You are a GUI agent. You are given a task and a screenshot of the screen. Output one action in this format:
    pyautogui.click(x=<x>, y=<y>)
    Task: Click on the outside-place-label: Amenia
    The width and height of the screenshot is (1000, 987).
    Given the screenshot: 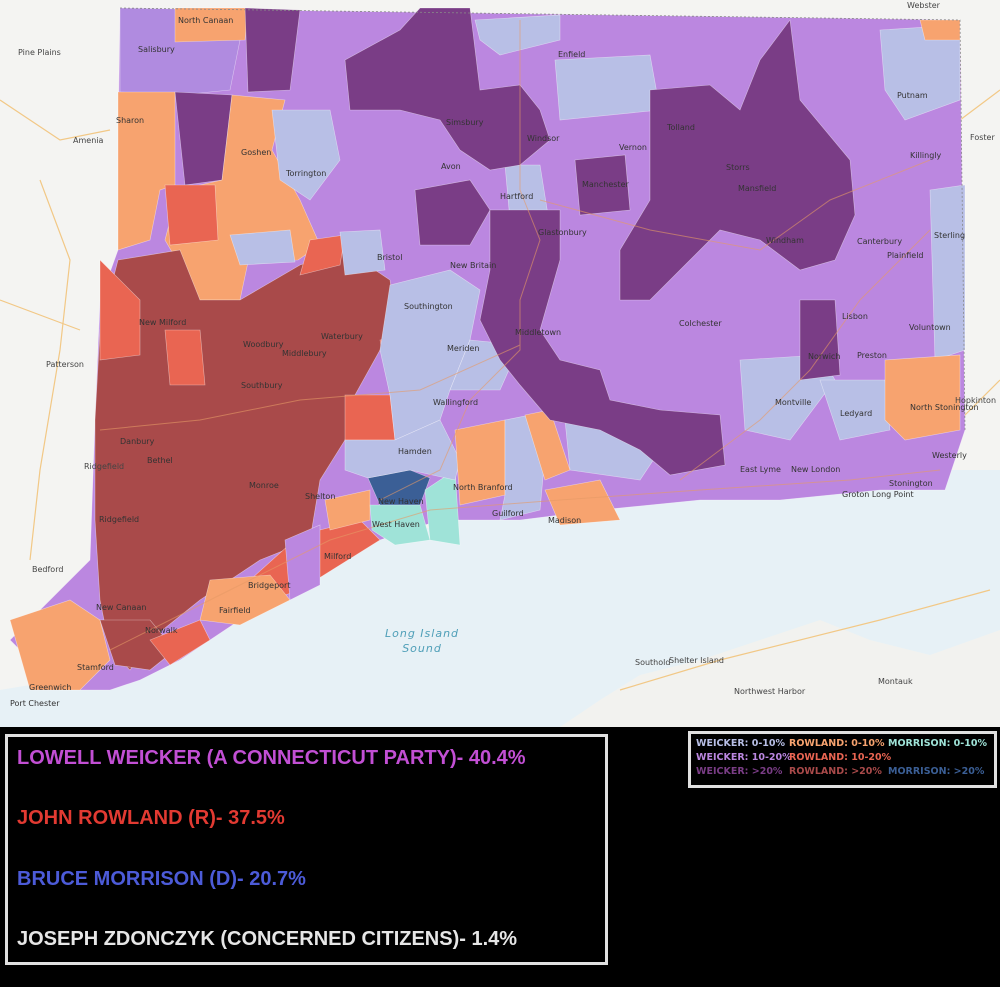 What is the action you would take?
    pyautogui.click(x=88, y=140)
    